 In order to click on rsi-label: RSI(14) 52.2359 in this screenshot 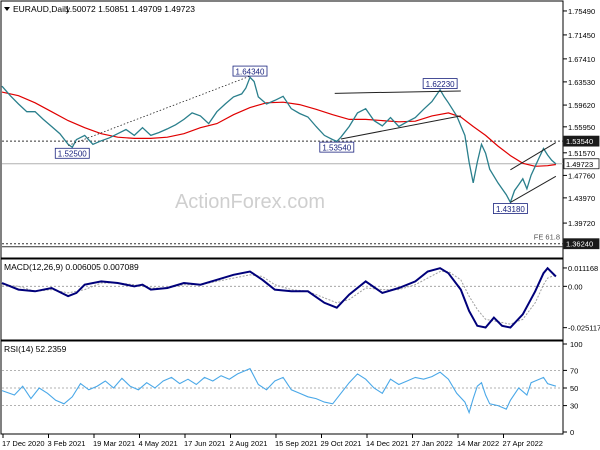, I will do `click(35, 349)`.